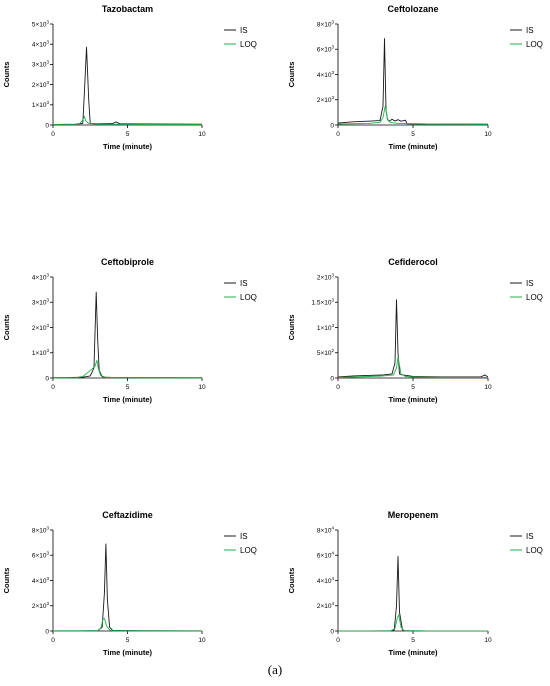  Describe the element at coordinates (326, 529) in the screenshot. I see `y-tick-label: 8×10⁴` at that location.